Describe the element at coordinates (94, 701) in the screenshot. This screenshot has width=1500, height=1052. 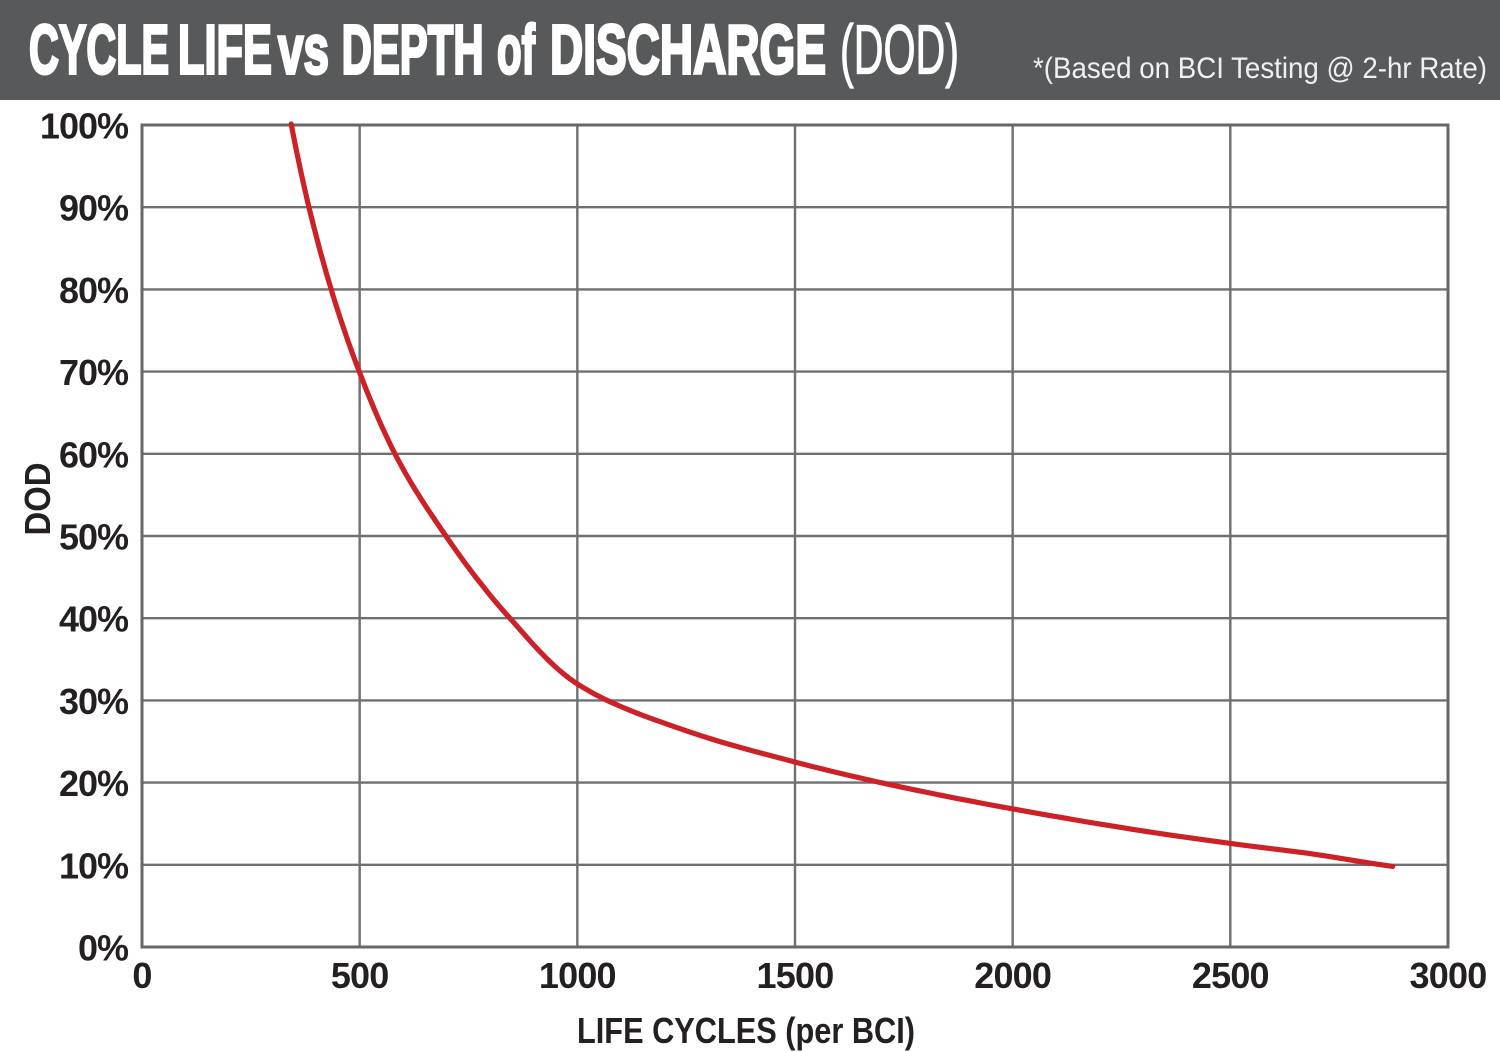
I see `svg-text: 30%` at that location.